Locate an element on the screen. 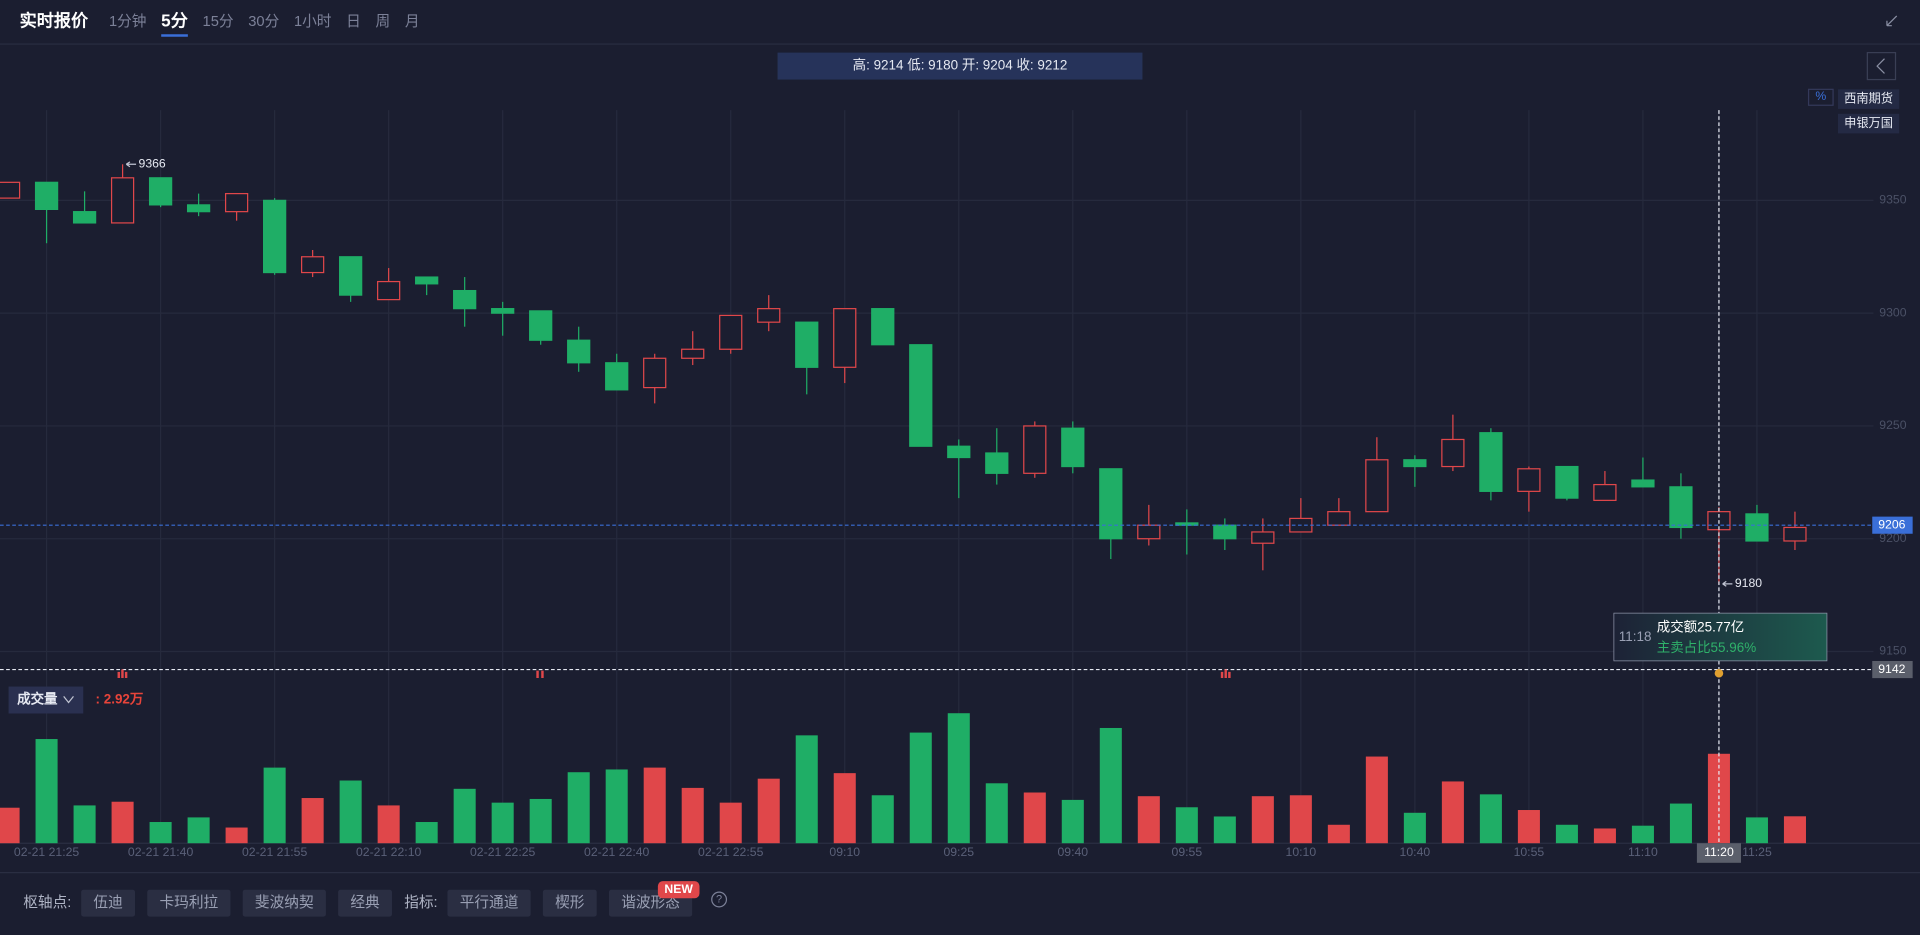 The height and width of the screenshot is (935, 1920). new-badge-box is located at coordinates (678, 890).